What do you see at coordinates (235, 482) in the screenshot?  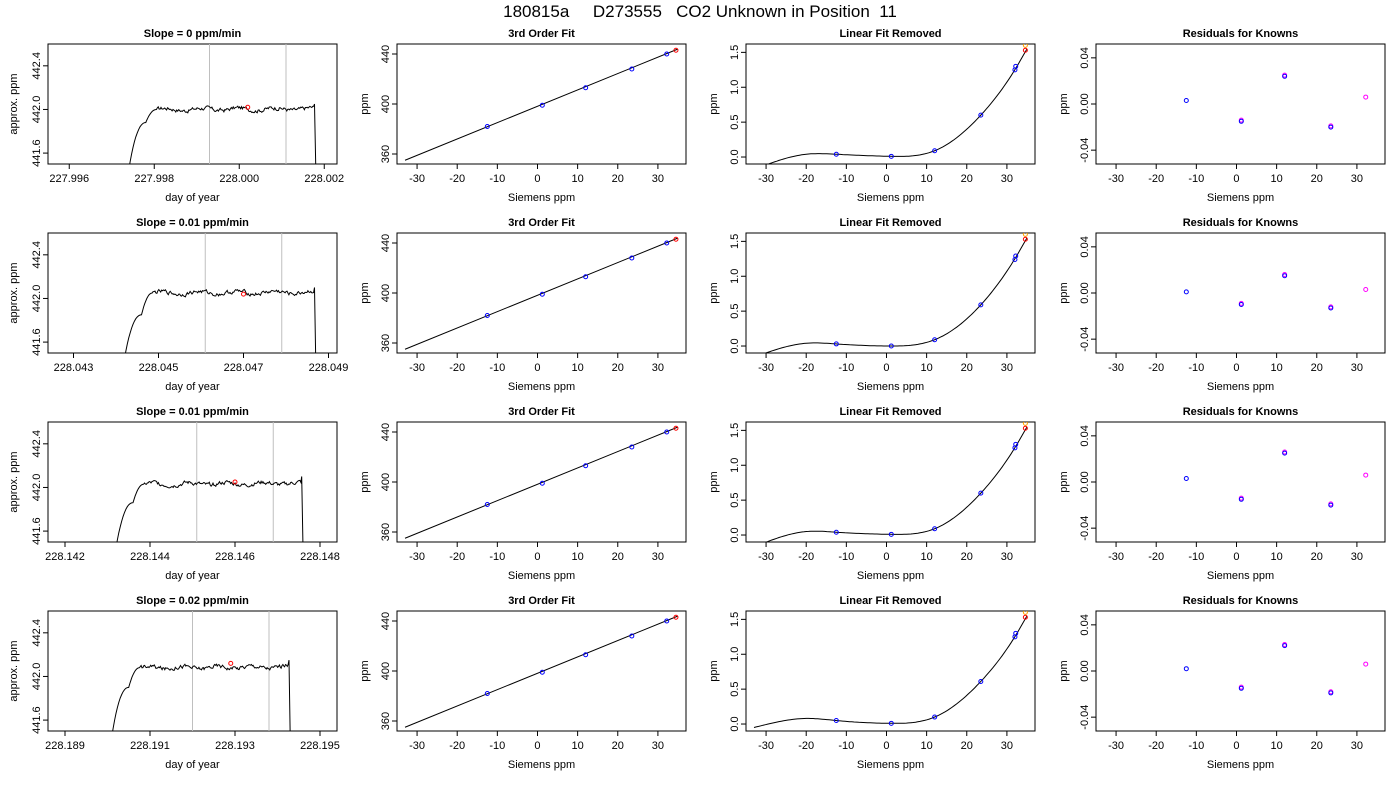 I see `unknown-mean-point` at bounding box center [235, 482].